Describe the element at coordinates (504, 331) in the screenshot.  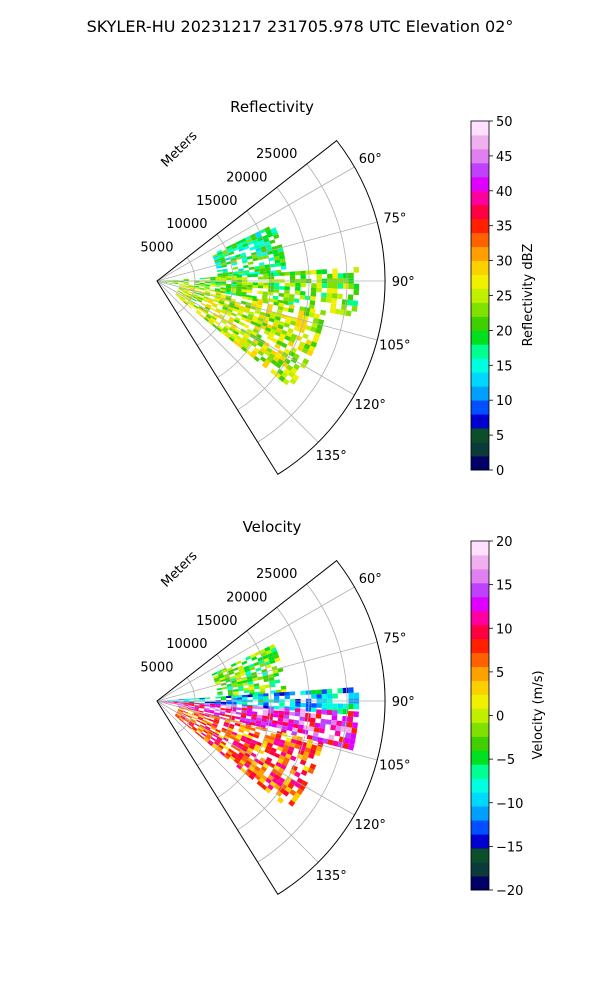
I see `colorbar-tick-label: 20` at that location.